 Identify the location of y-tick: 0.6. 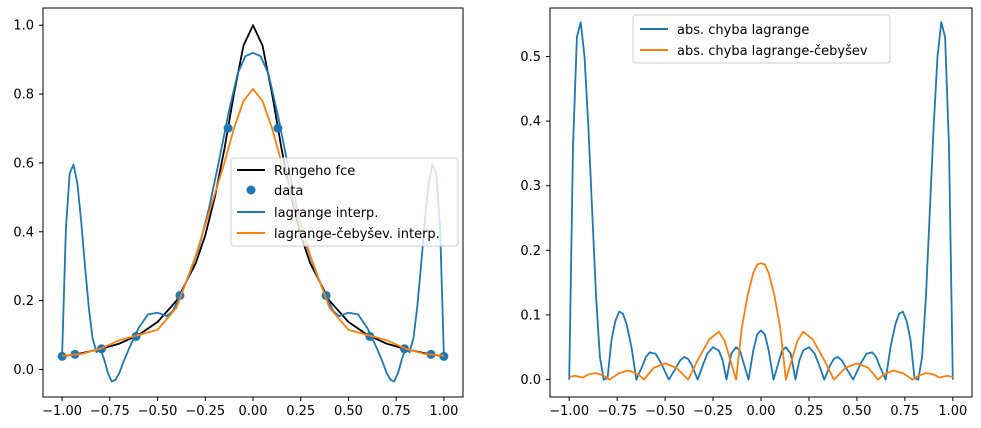
(28, 163).